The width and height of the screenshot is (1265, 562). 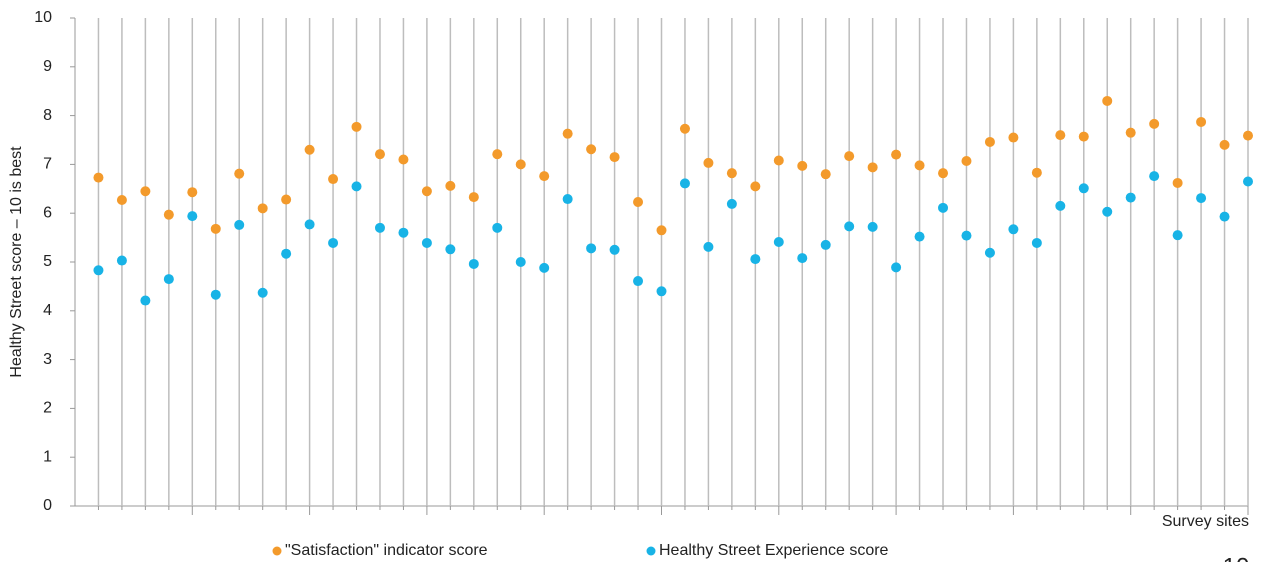 What do you see at coordinates (47, 456) in the screenshot?
I see `y-tick-label: 1` at bounding box center [47, 456].